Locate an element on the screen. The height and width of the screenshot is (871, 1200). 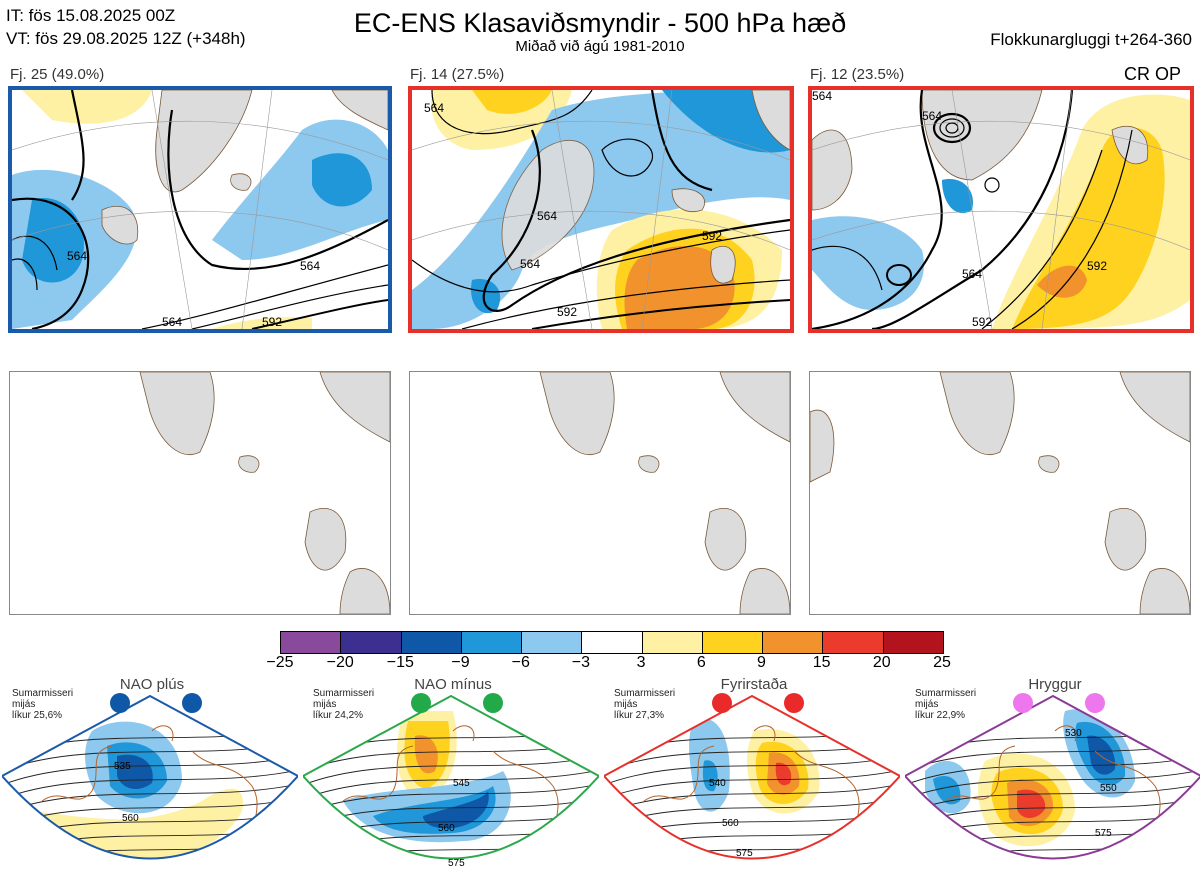
colorbar-tick-label: −6 is located at coordinates (520, 662).